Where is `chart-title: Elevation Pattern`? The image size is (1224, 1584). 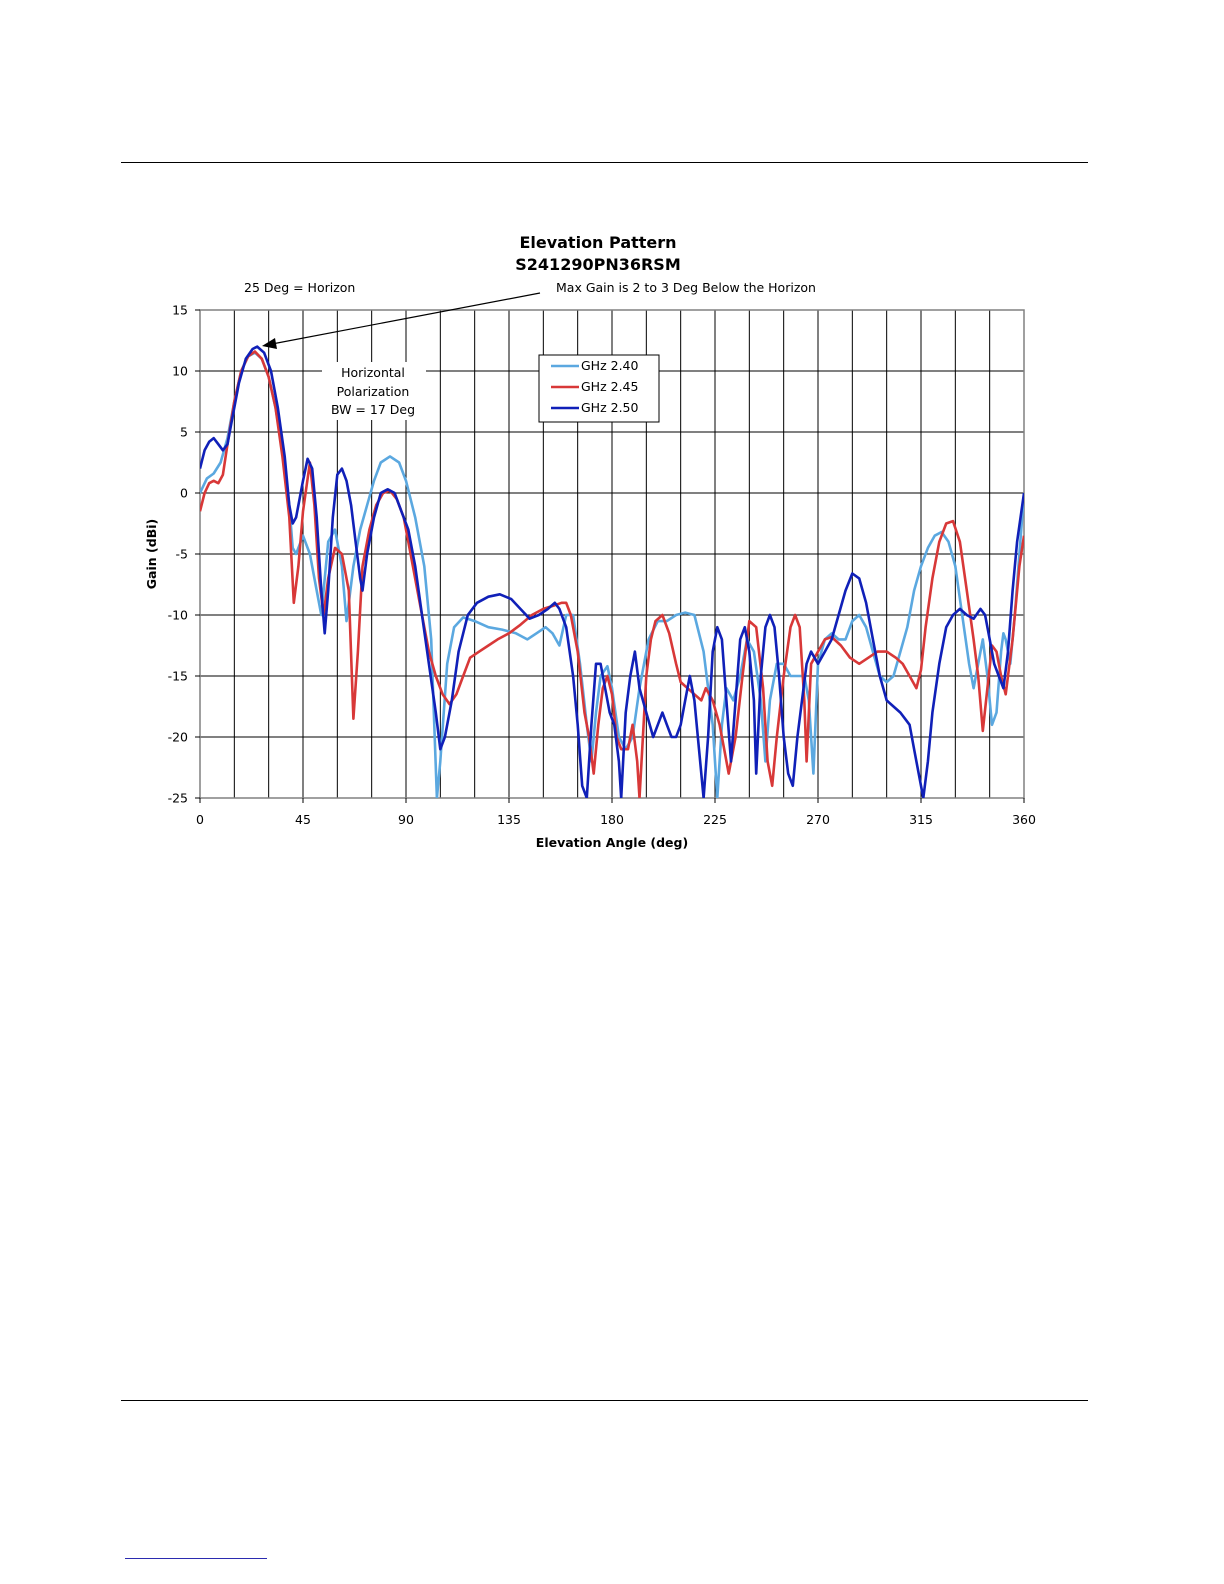
chart-title: Elevation Pattern is located at coordinates (597, 242).